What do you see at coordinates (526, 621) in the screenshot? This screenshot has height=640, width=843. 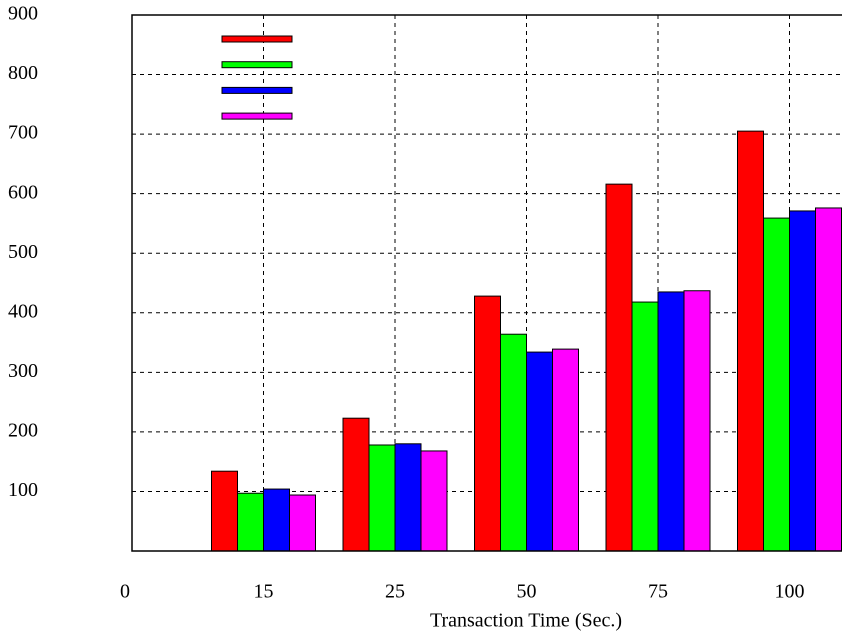 I see `x-axis-label: Transaction Time (Sec.)` at bounding box center [526, 621].